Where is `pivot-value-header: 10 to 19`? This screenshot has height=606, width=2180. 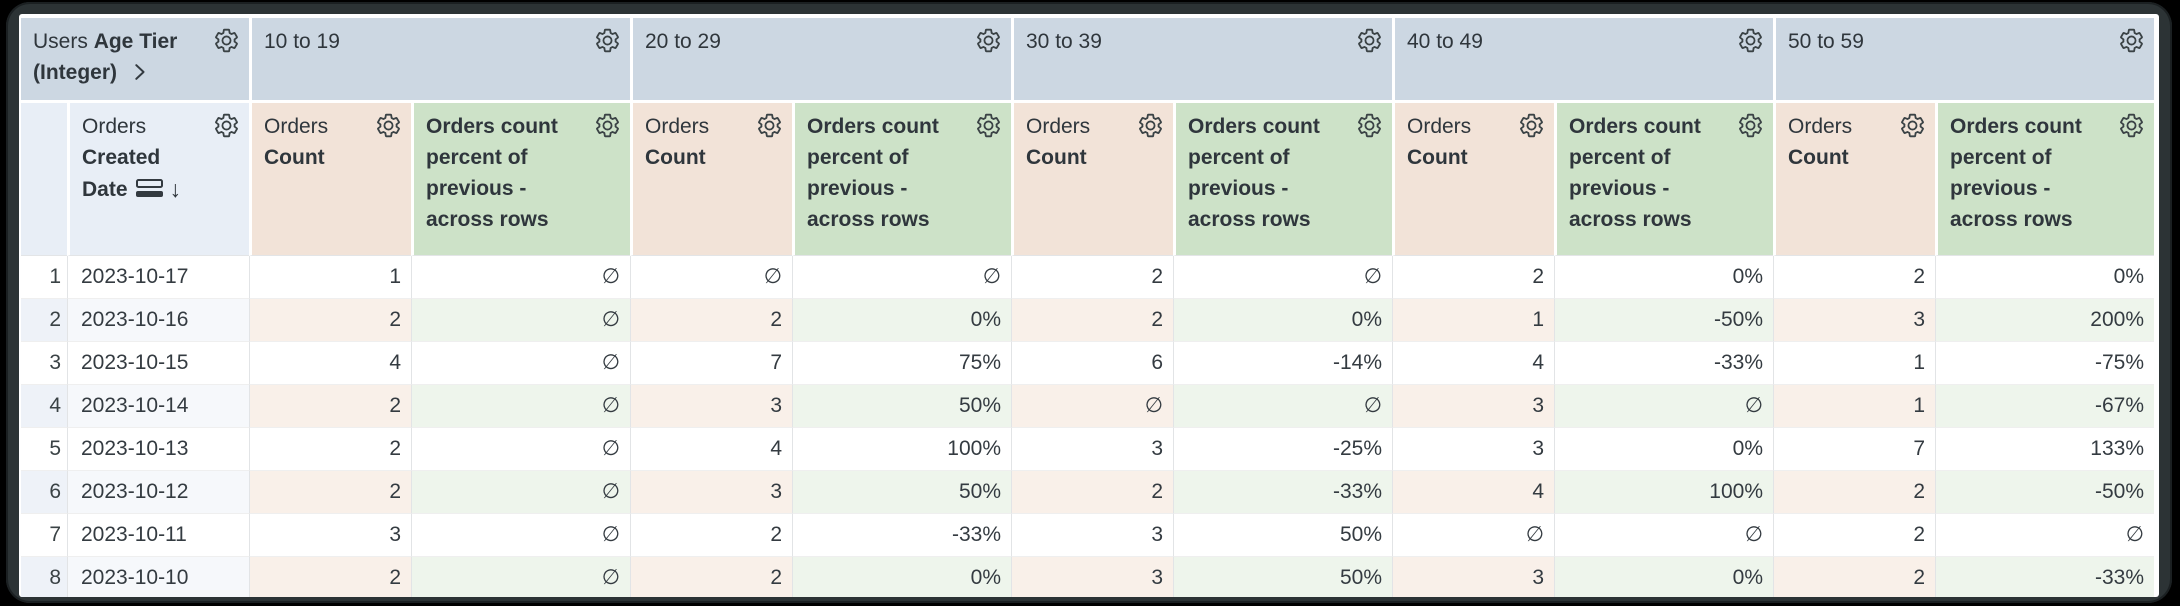 pivot-value-header: 10 to 19 is located at coordinates (439, 60).